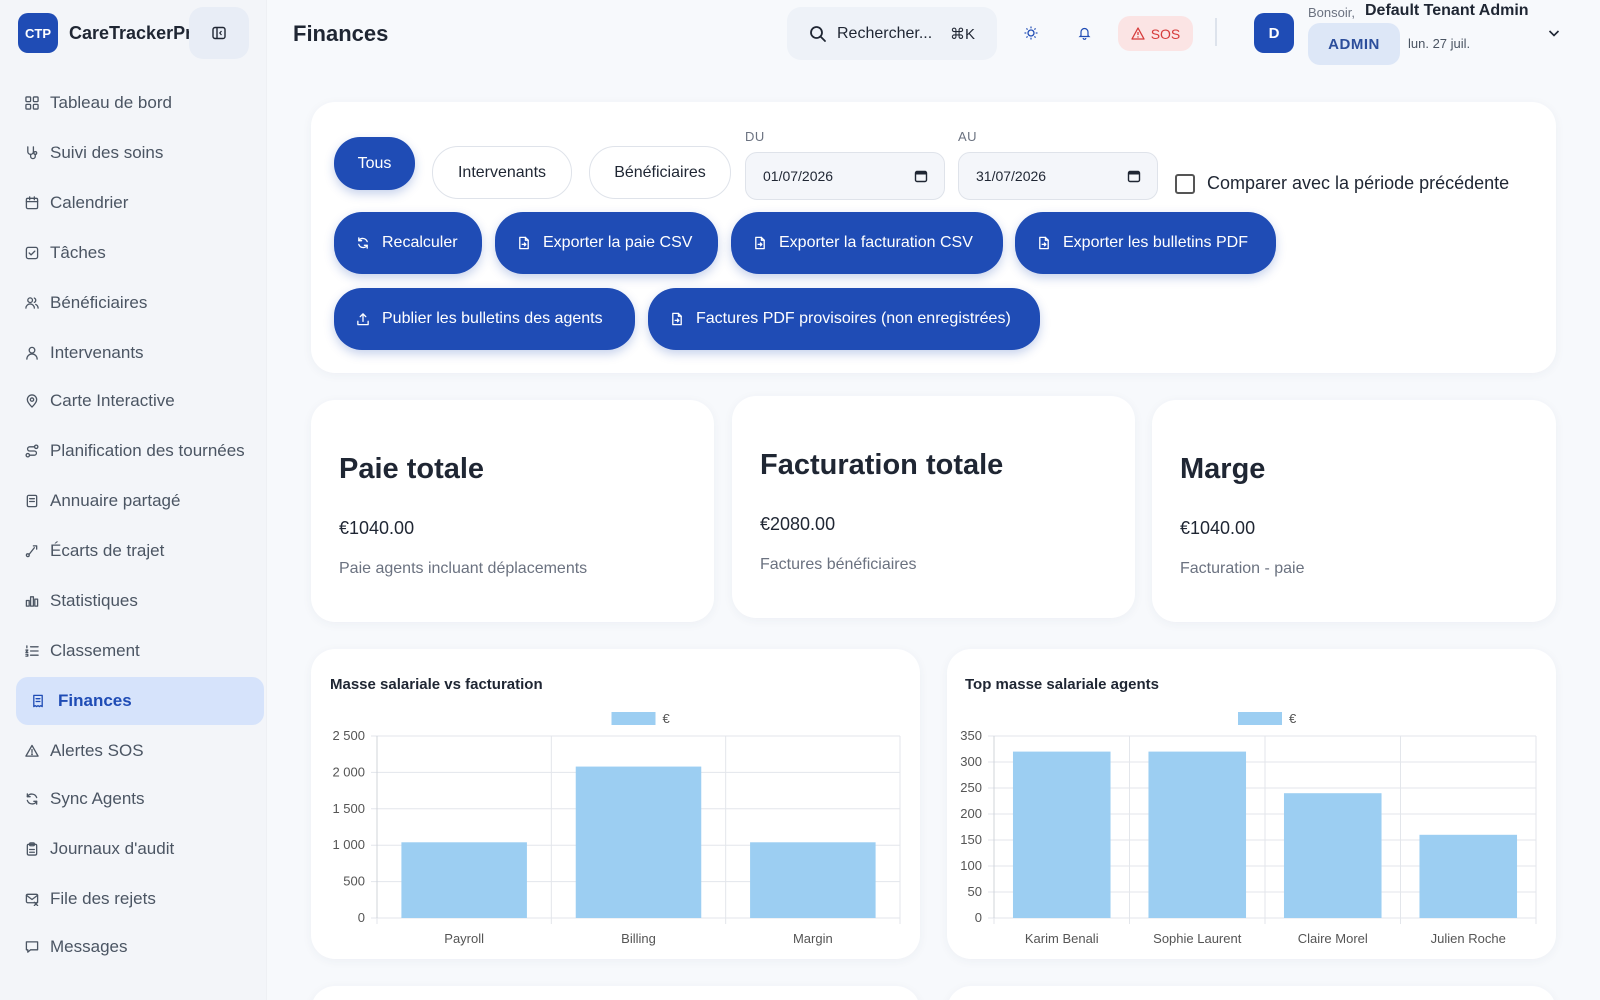  I want to click on avatar: D, so click(1274, 33).